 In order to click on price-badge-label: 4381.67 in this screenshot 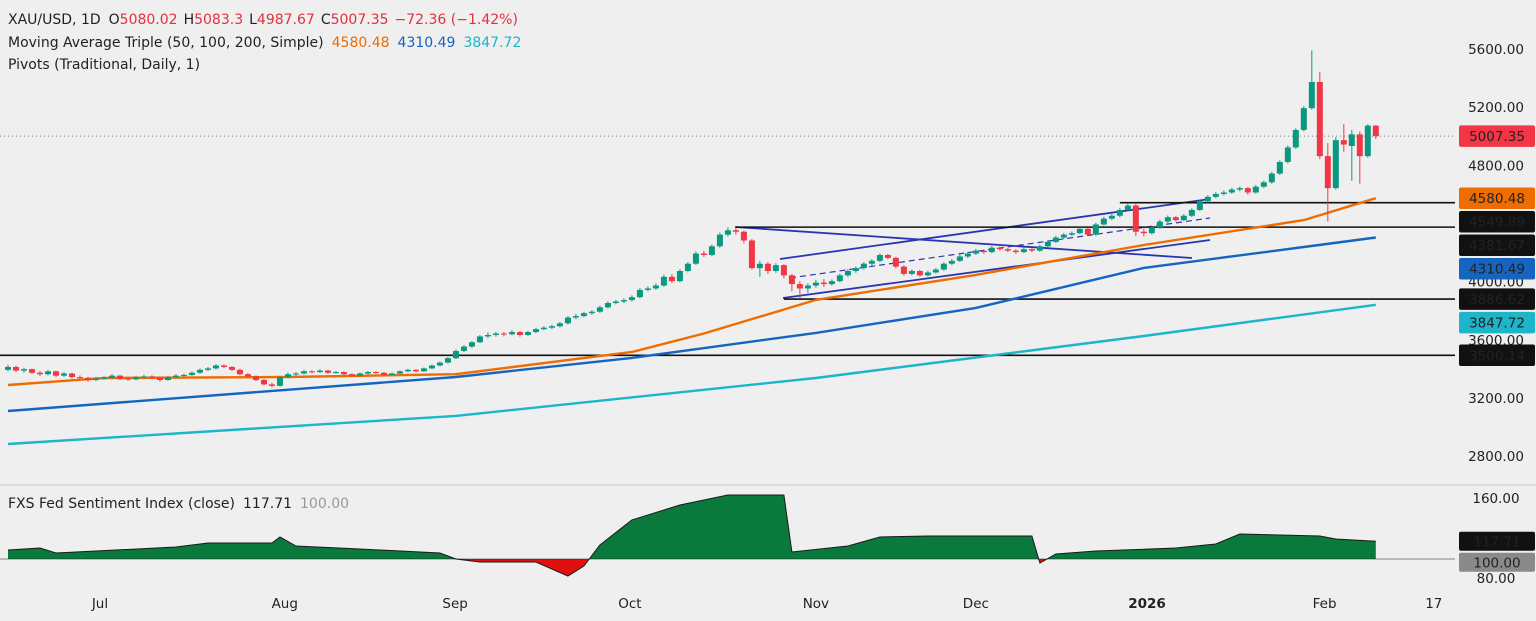, I will do `click(1497, 246)`.